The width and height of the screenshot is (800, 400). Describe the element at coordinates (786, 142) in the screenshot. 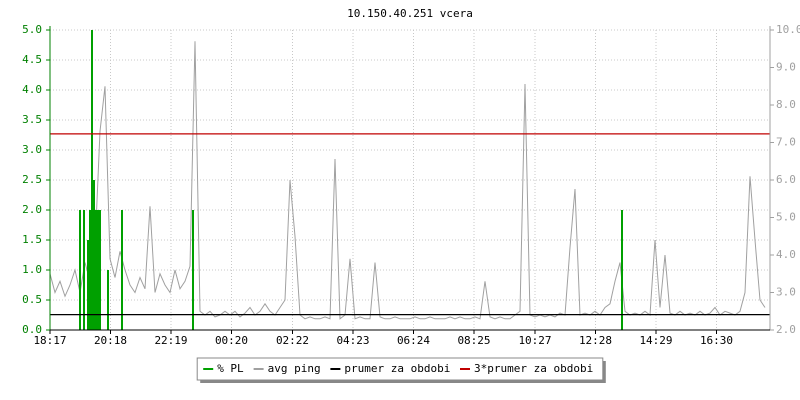

I see `y2-tick-label: 7.0` at that location.